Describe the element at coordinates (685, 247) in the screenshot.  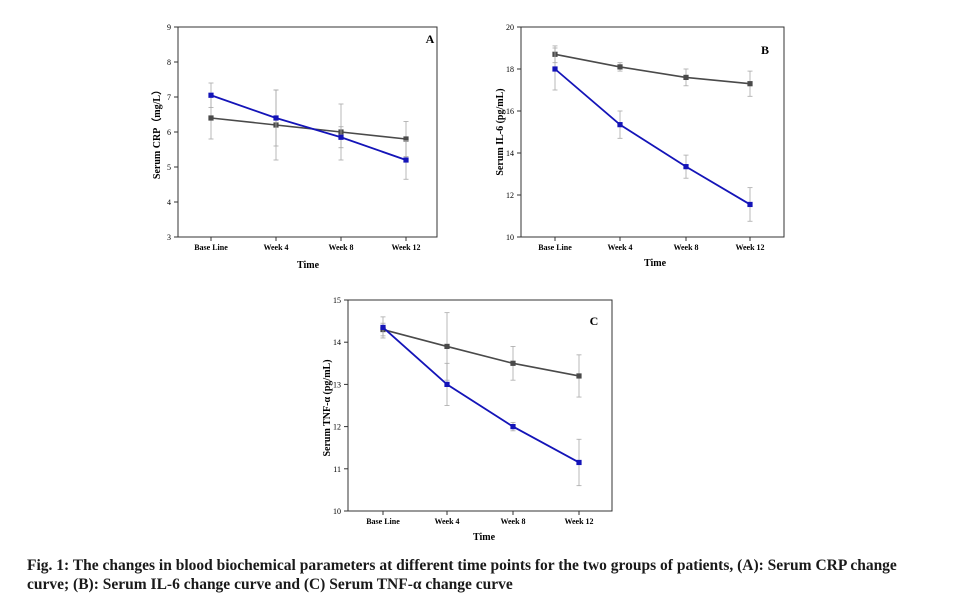
I see `panel-b-x-tick-label: Week 8` at that location.